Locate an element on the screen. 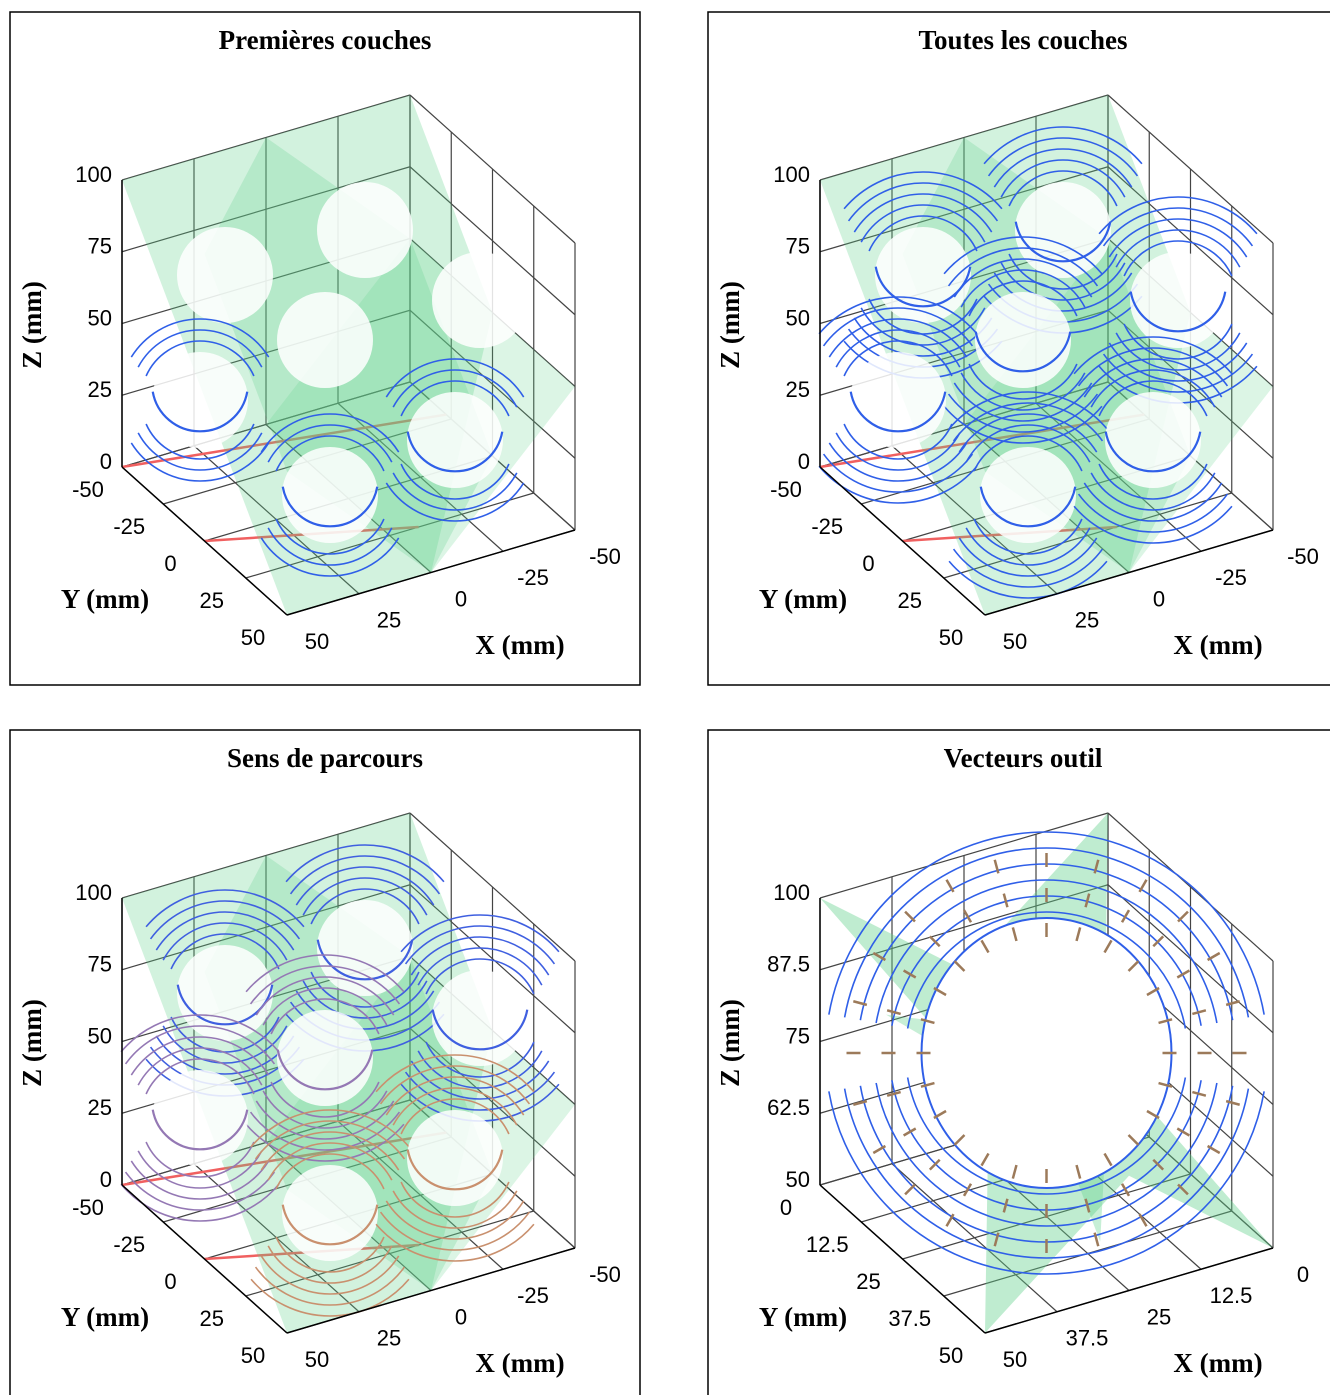  panel-title: Toutes les couches is located at coordinates (1022, 40).